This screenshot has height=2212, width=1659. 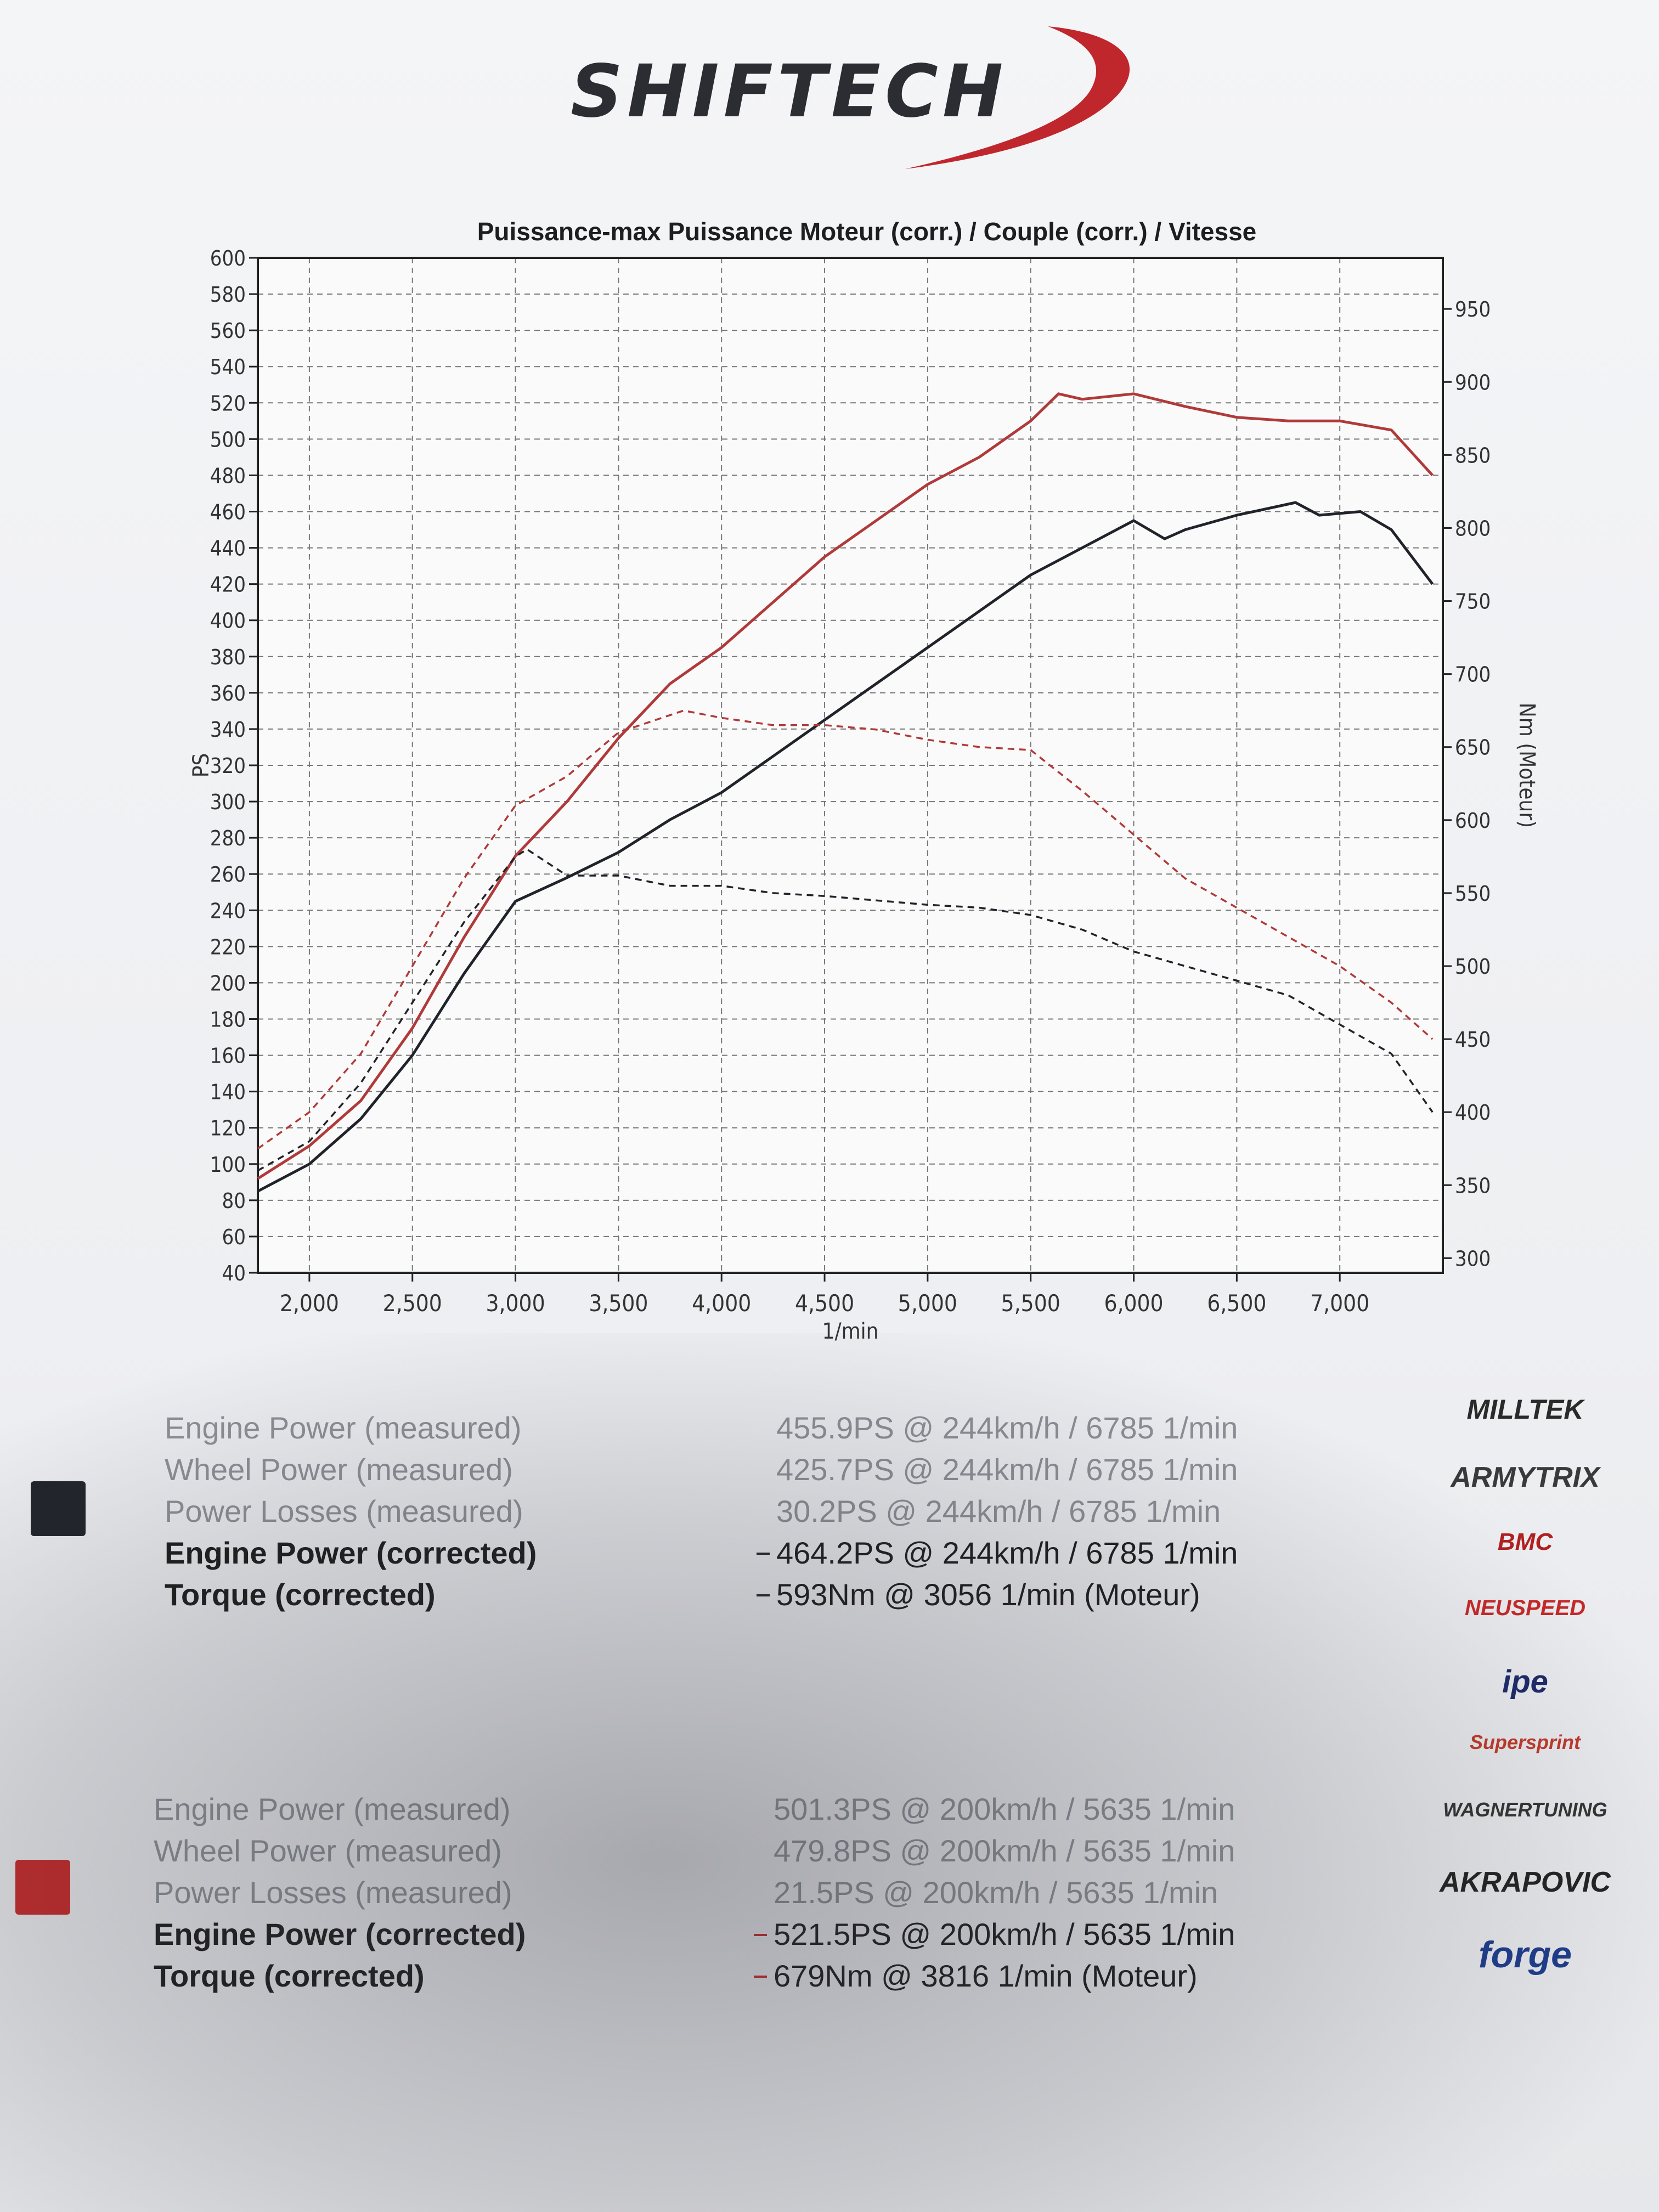 I want to click on run2-row-value: 521.5PS @ 200km/h / 5635 1/min, so click(x=1005, y=1934).